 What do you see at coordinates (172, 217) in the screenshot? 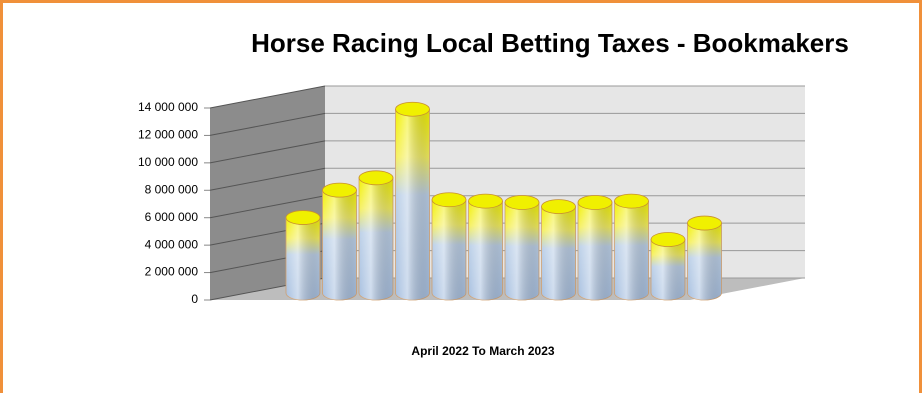
I see `y-tick-label: 6 000 000` at bounding box center [172, 217].